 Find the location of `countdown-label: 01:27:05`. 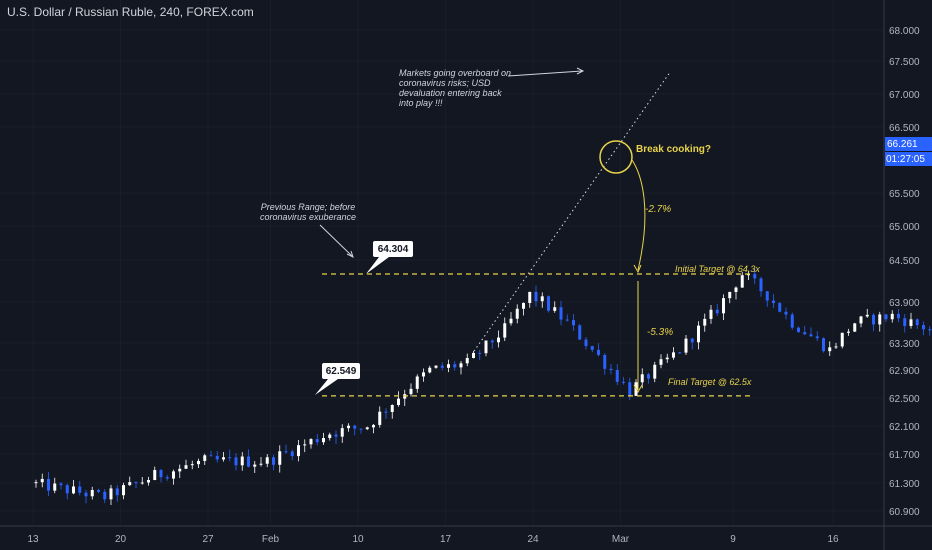

countdown-label: 01:27:05 is located at coordinates (905, 159).